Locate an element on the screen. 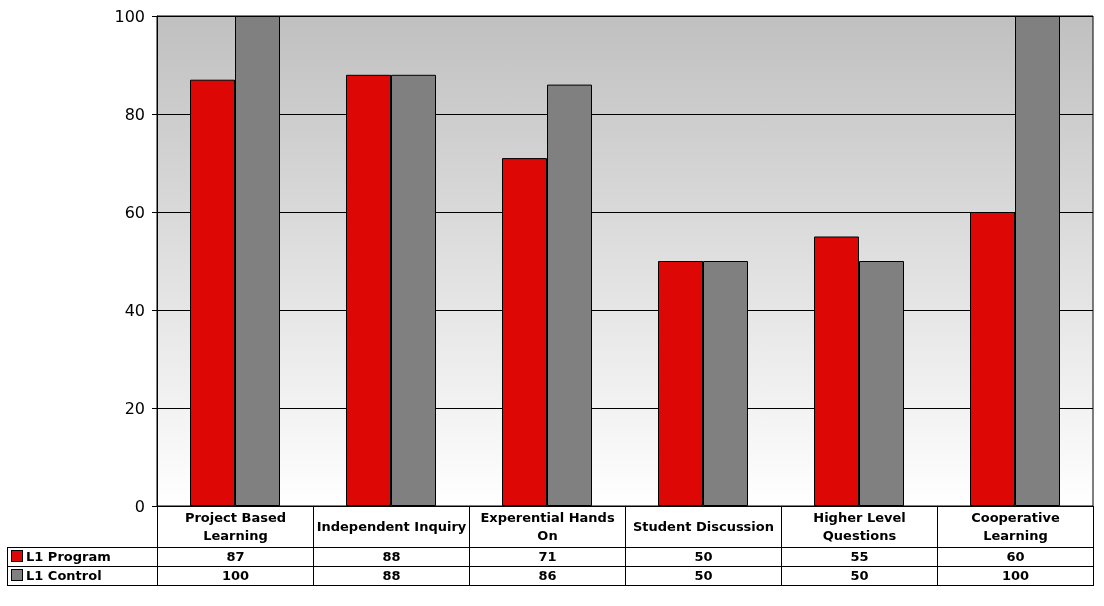  x-tick-label: Independent Inquiry is located at coordinates (391, 527).